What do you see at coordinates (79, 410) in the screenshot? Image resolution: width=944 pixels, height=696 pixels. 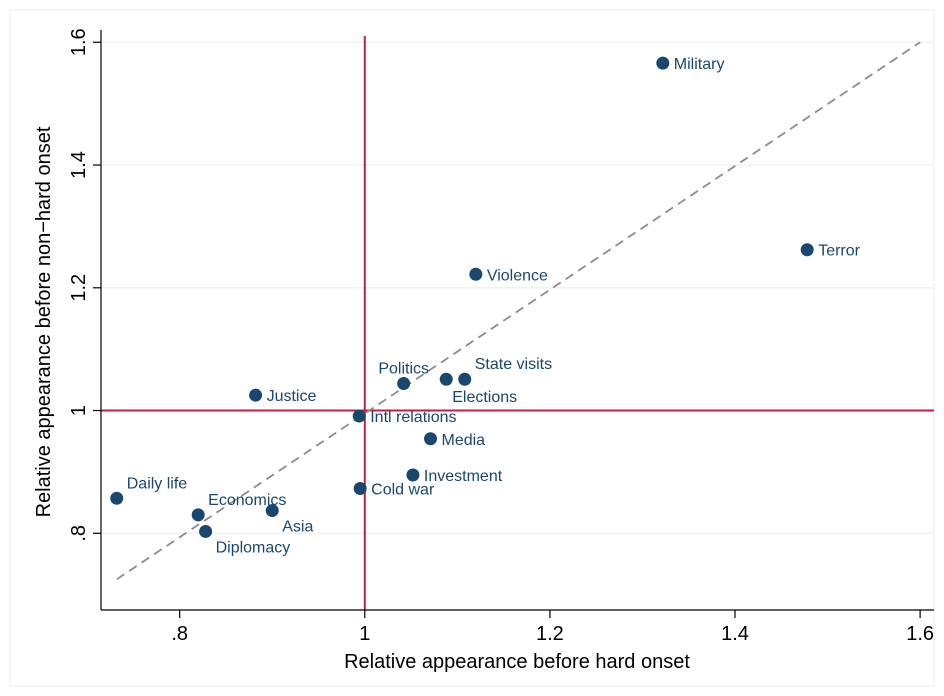 I see `y-tick-label: 1` at bounding box center [79, 410].